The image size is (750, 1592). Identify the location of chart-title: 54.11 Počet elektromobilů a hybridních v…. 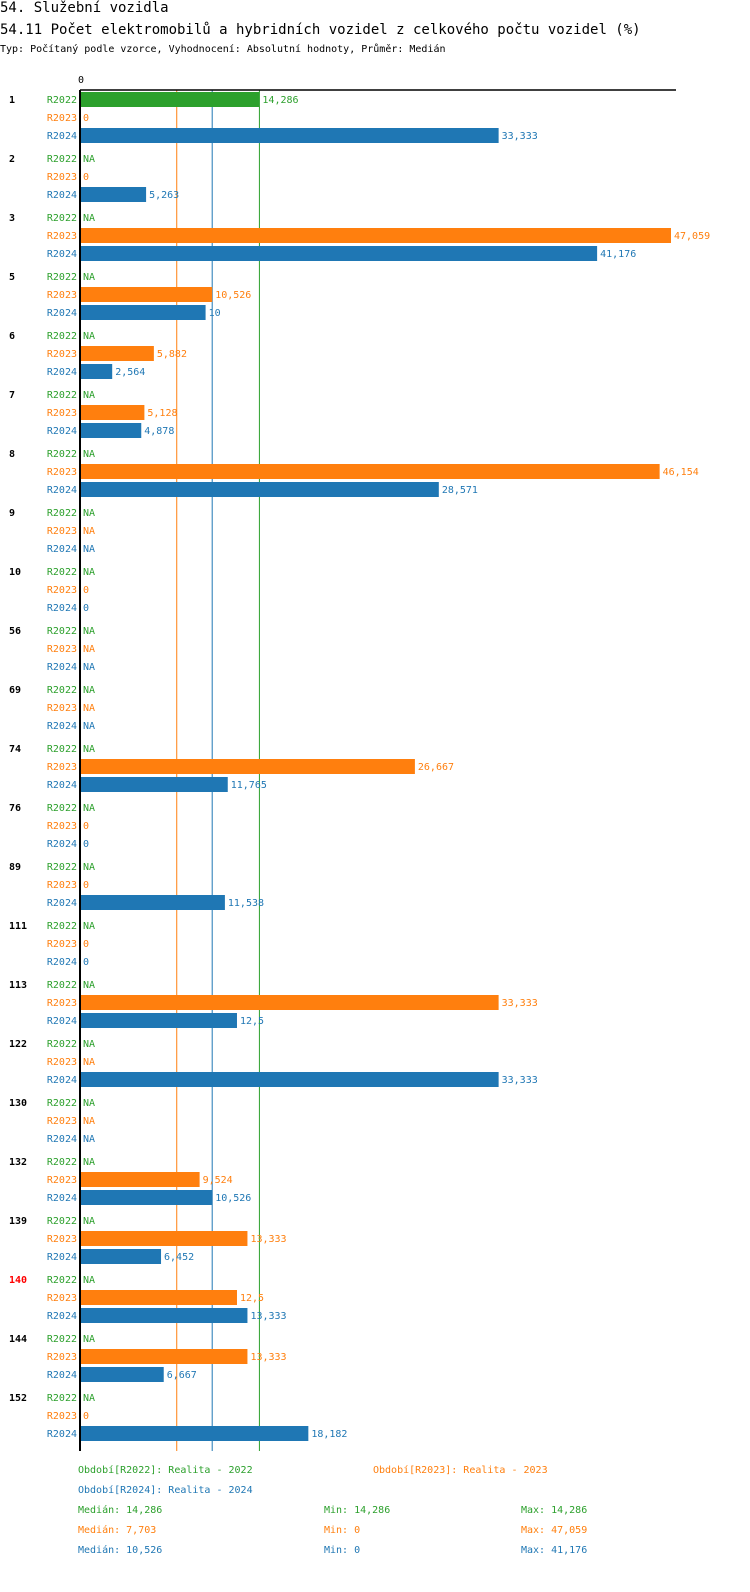
(320, 30).